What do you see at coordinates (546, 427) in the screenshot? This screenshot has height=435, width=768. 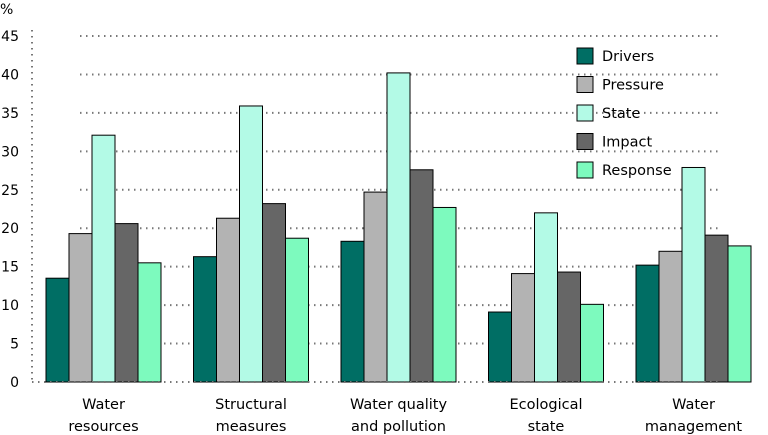 I see `x-category-label: state` at bounding box center [546, 427].